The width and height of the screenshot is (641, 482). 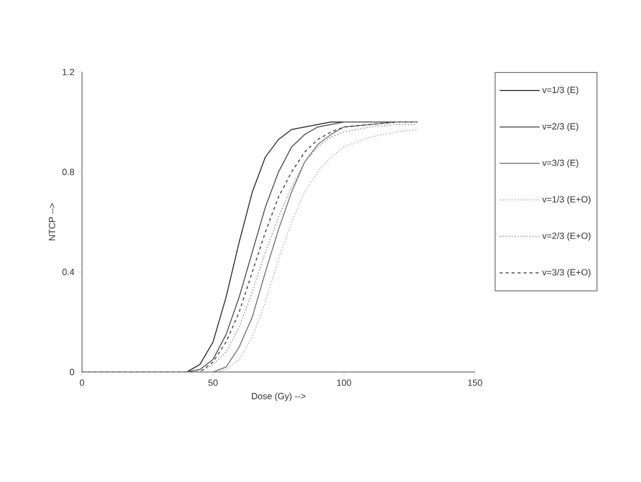 What do you see at coordinates (72, 372) in the screenshot?
I see `y-tick-label: 0` at bounding box center [72, 372].